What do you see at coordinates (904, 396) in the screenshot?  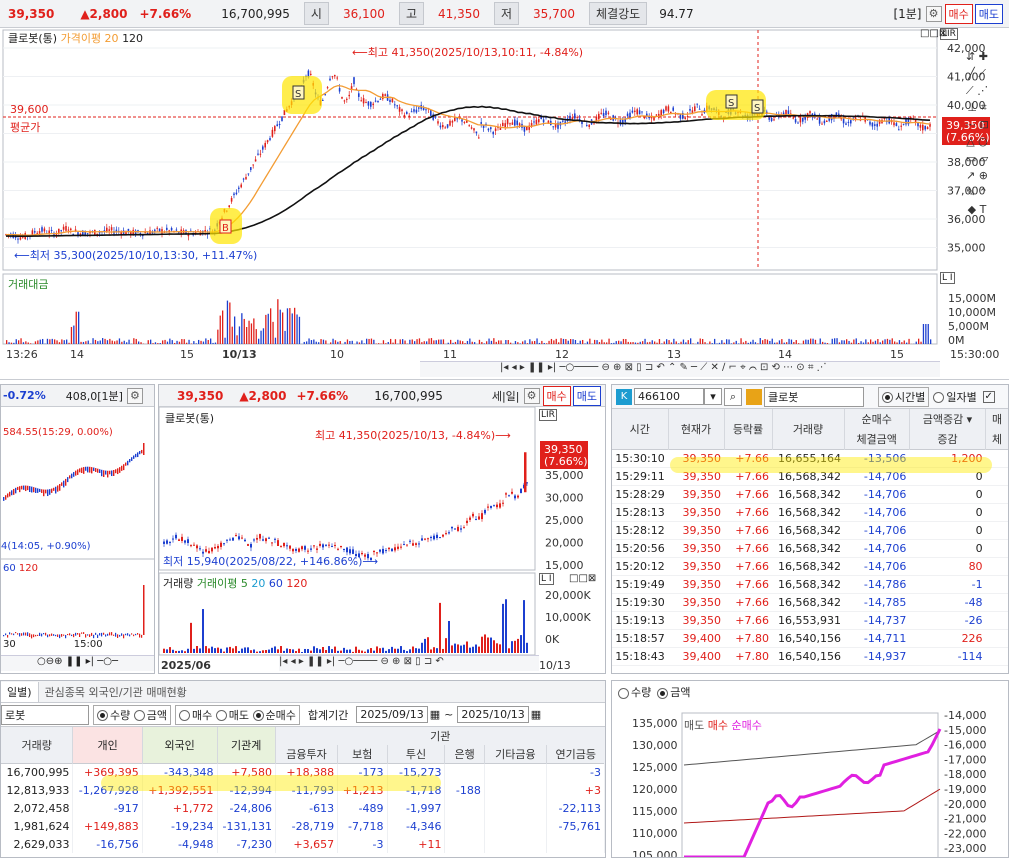 I see `time-mode-radio: 시간별` at bounding box center [904, 396].